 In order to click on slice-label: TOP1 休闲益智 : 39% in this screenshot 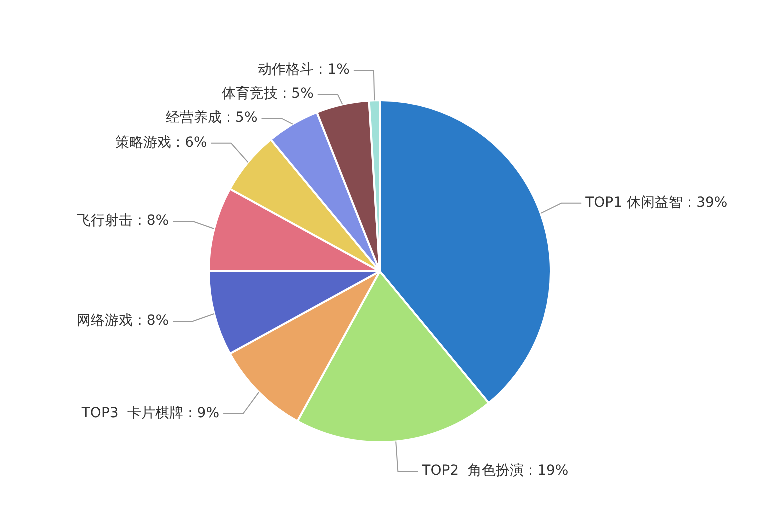, I will do `click(656, 203)`.